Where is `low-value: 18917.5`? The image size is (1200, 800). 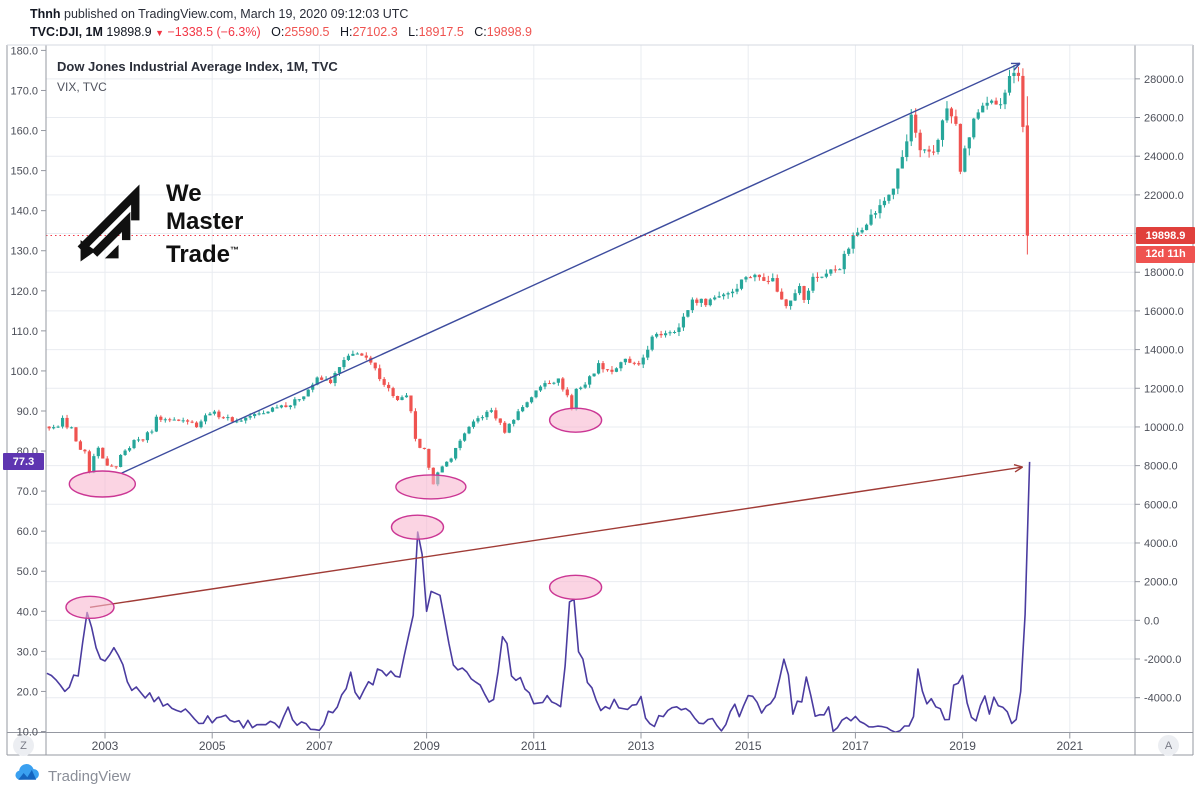
low-value: 18917.5 is located at coordinates (441, 32).